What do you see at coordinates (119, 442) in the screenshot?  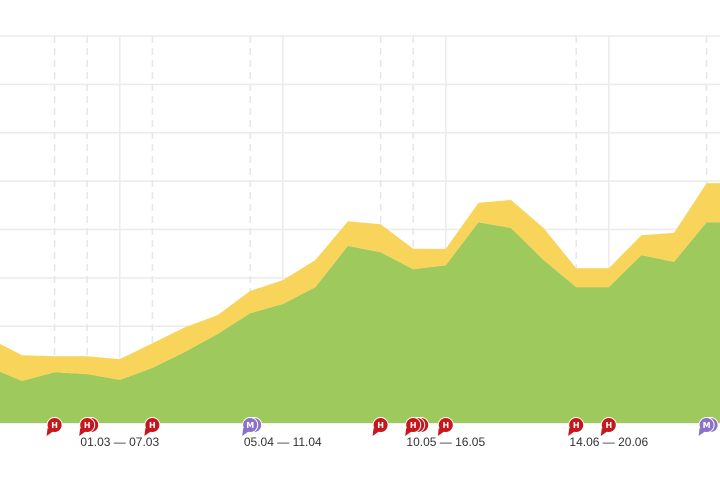 I see `x-tick-label: 01.03 — 07.03` at bounding box center [119, 442].